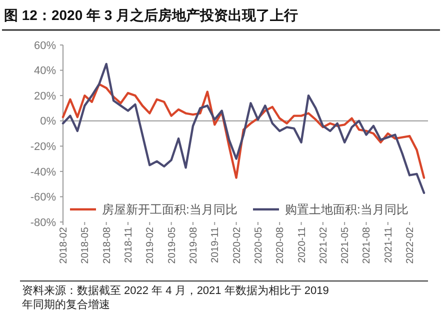  I want to click on y-tick-label: 20%, so click(45, 96).